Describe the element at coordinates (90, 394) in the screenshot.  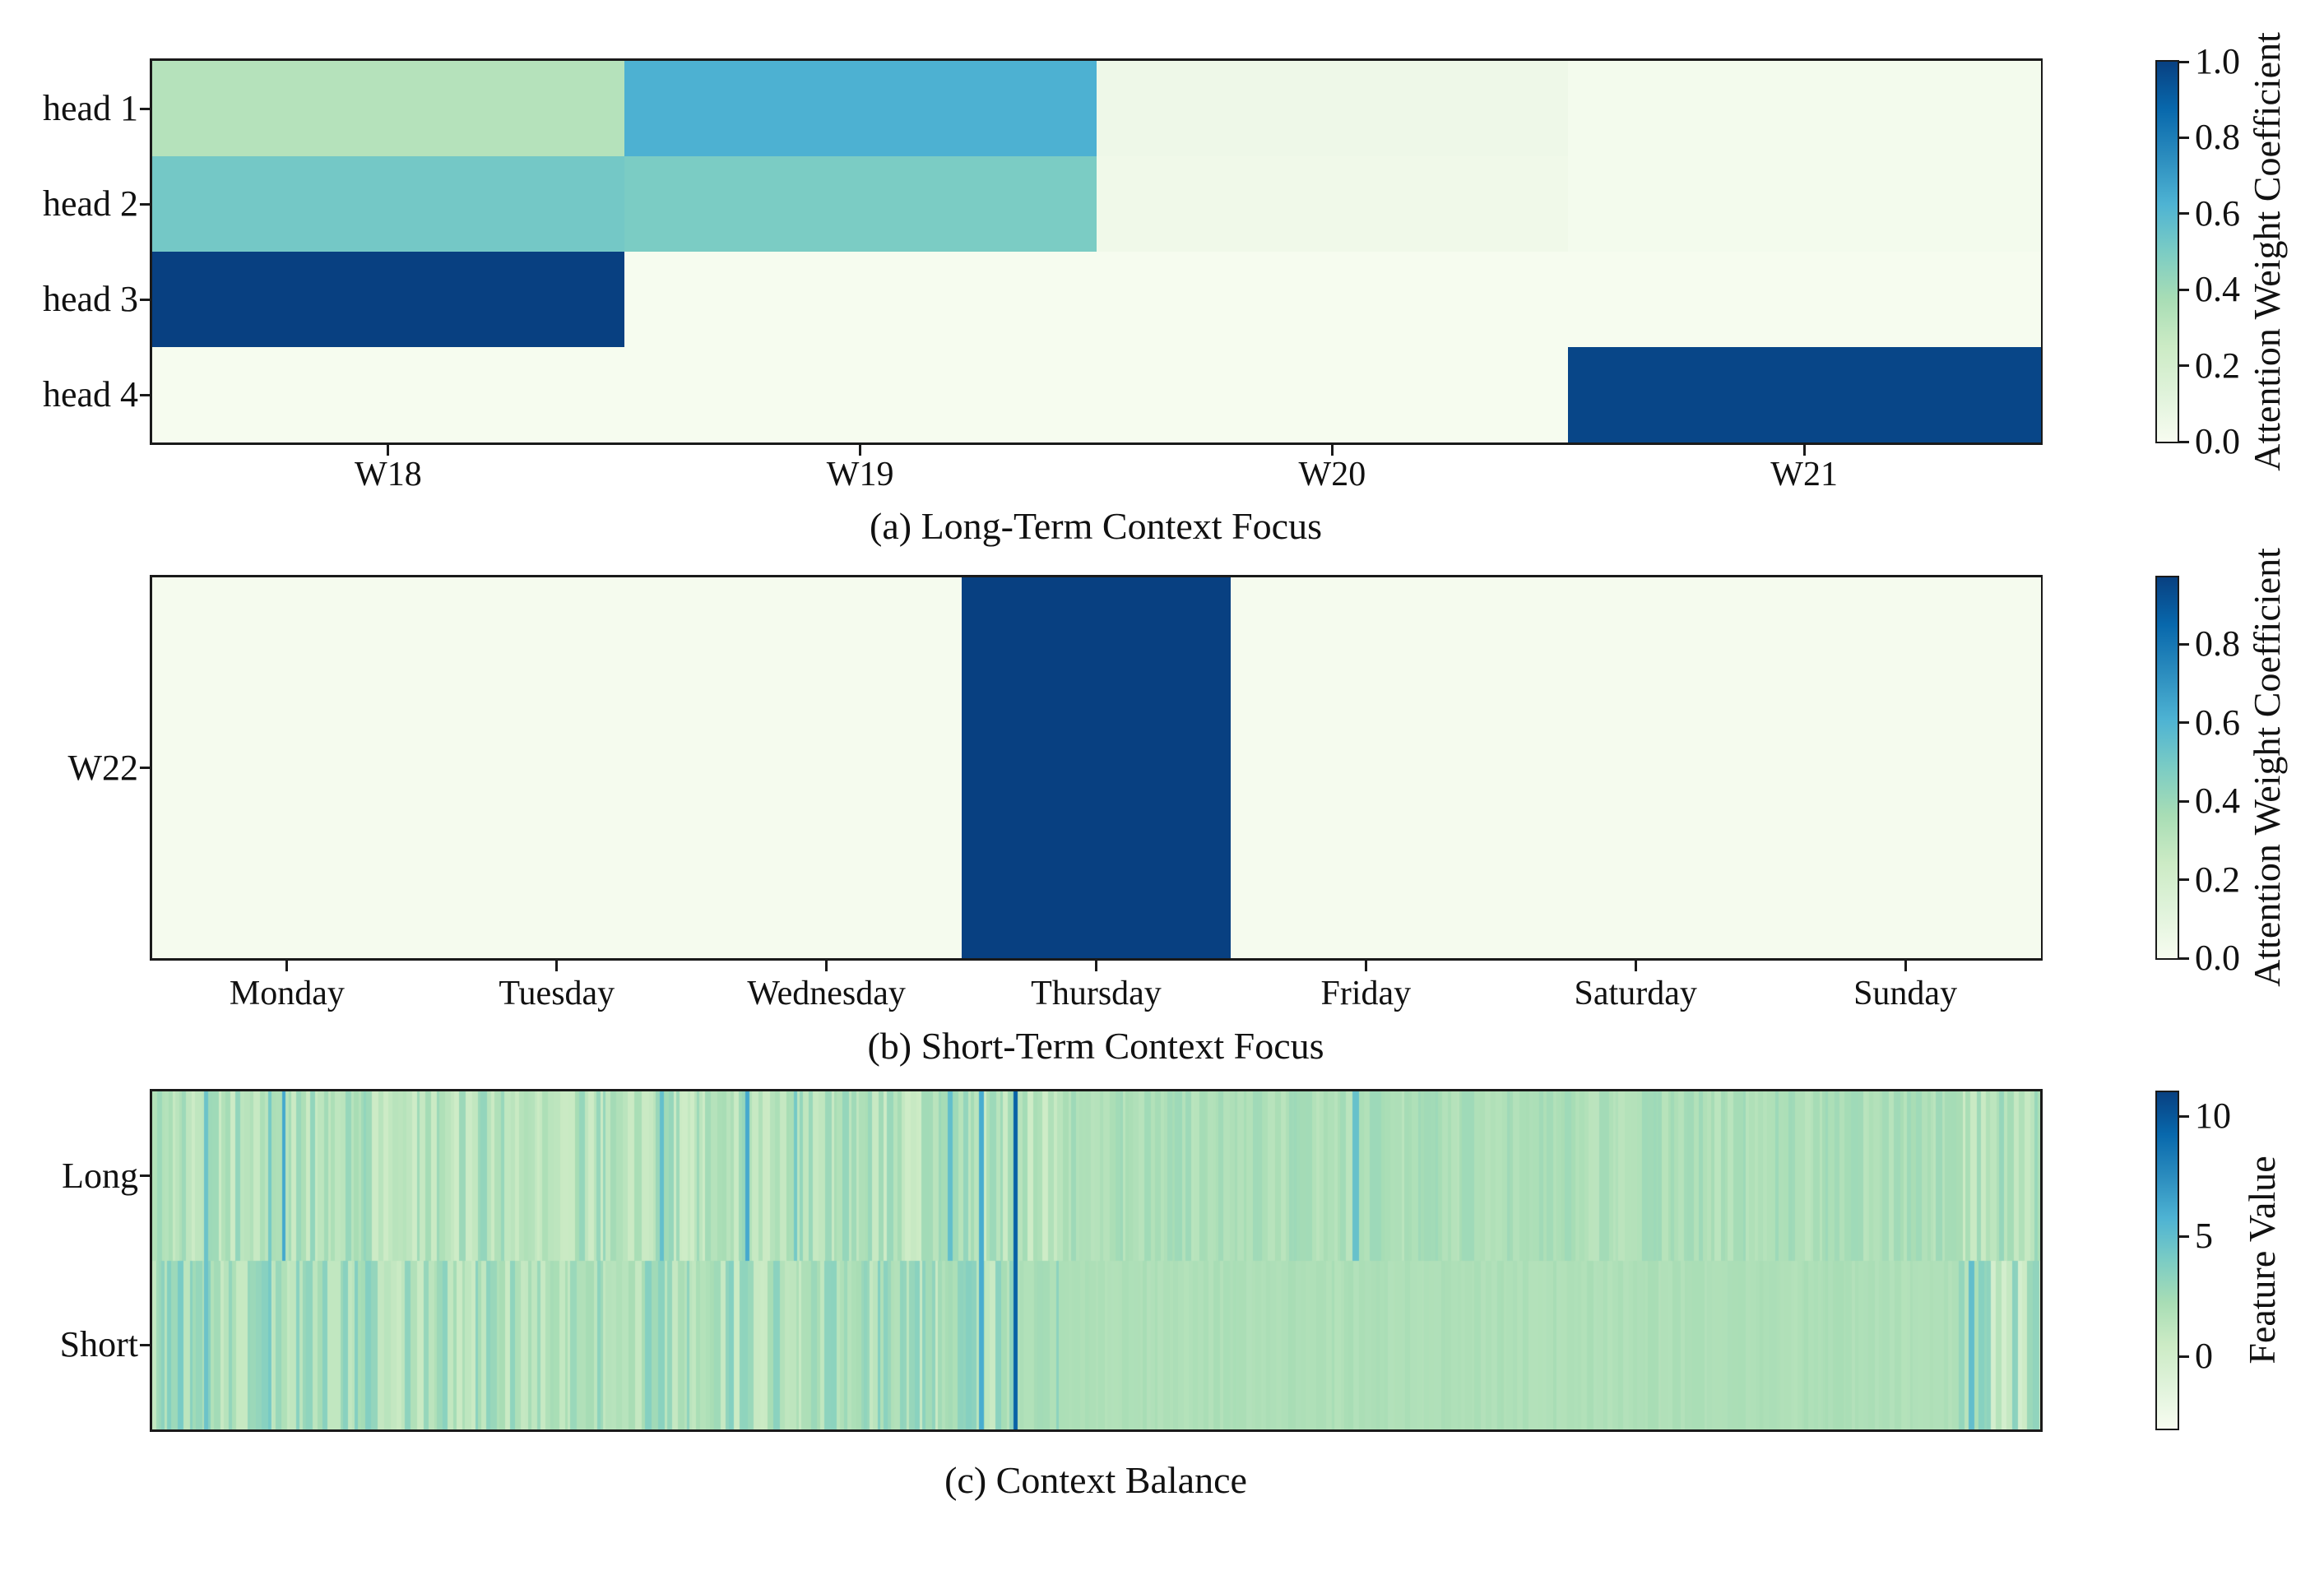
I see `y-tick-label: head 4` at that location.